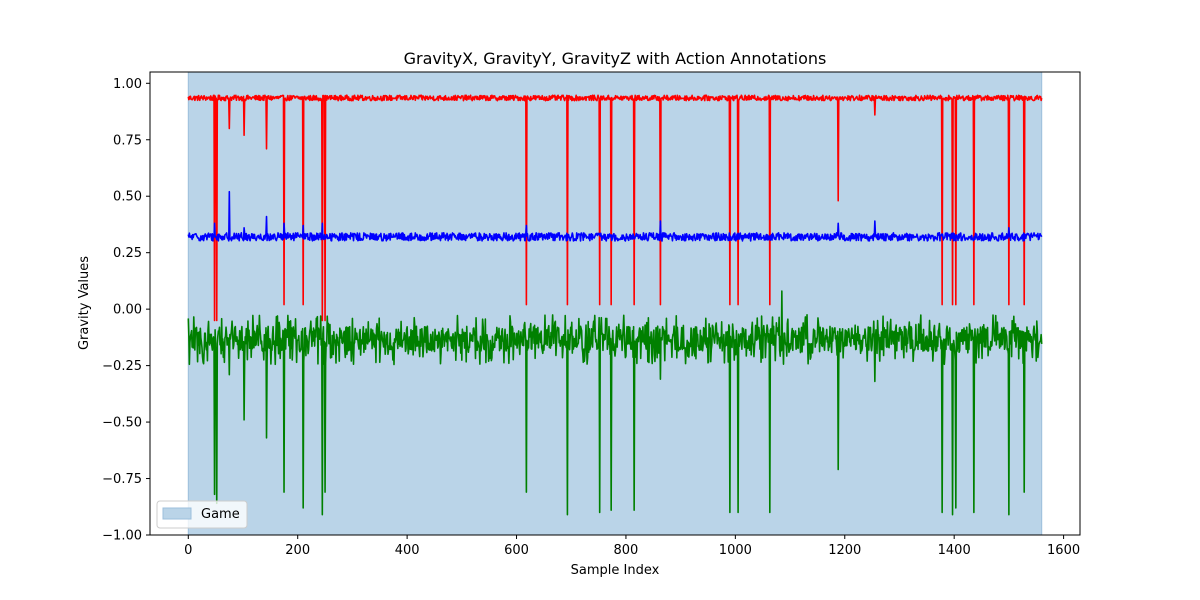  I want to click on x-tick-label: 200, so click(297, 550).